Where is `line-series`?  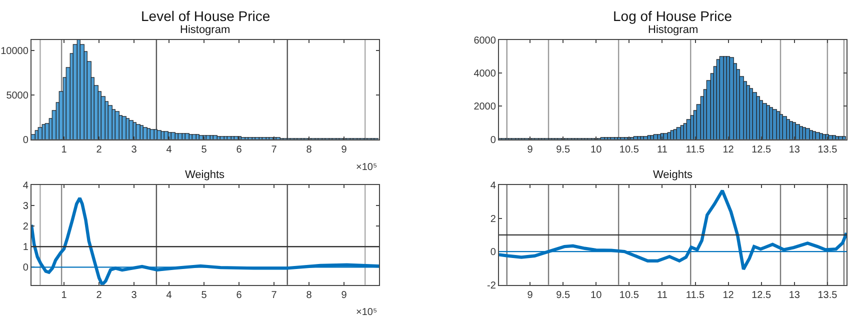 line-series is located at coordinates (672, 230).